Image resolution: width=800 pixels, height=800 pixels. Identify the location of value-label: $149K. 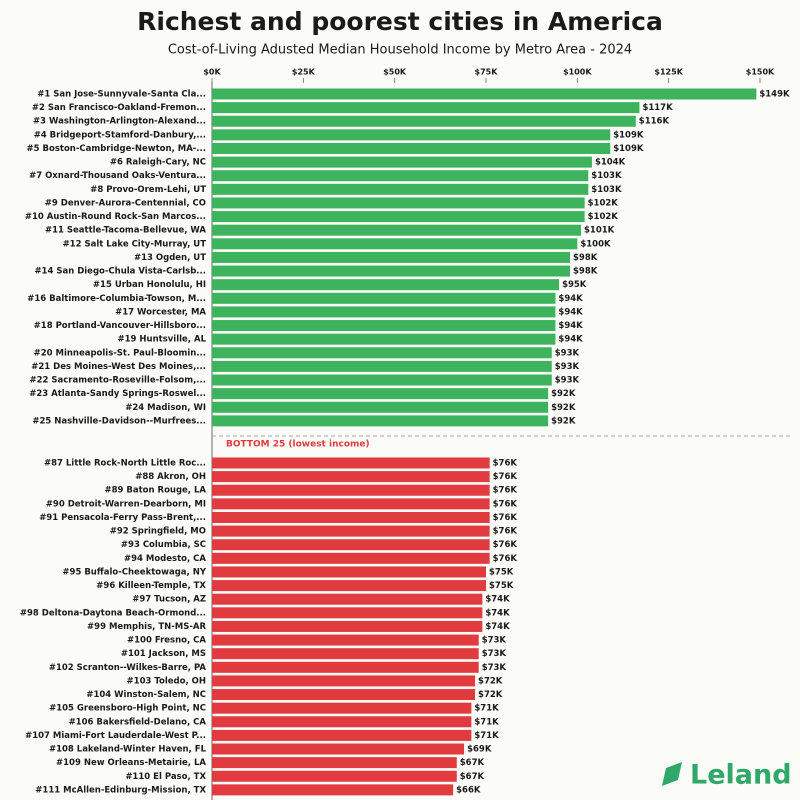
(774, 95).